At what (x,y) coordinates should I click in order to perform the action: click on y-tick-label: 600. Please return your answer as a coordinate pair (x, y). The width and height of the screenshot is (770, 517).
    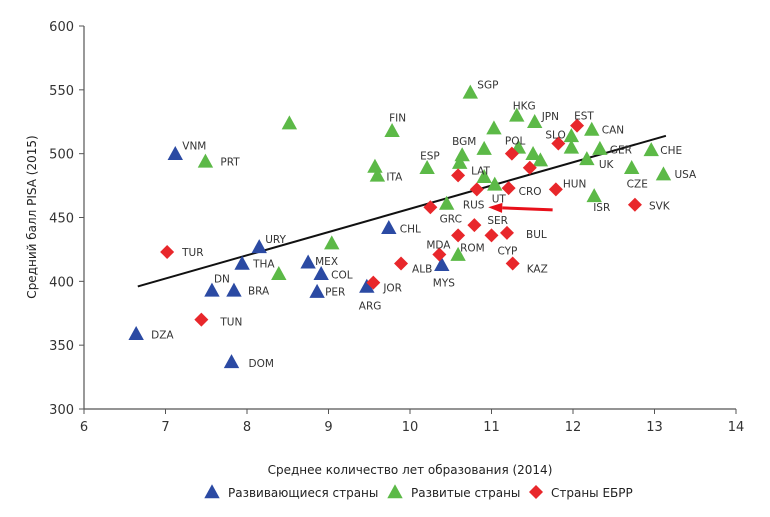
    Looking at the image, I should click on (61, 27).